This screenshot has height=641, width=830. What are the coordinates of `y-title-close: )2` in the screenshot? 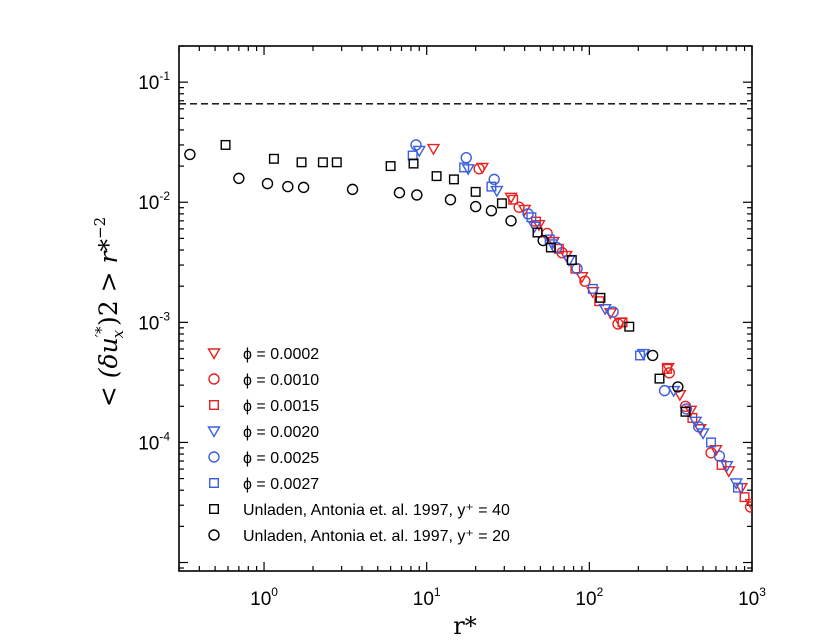 It's located at (108, 313).